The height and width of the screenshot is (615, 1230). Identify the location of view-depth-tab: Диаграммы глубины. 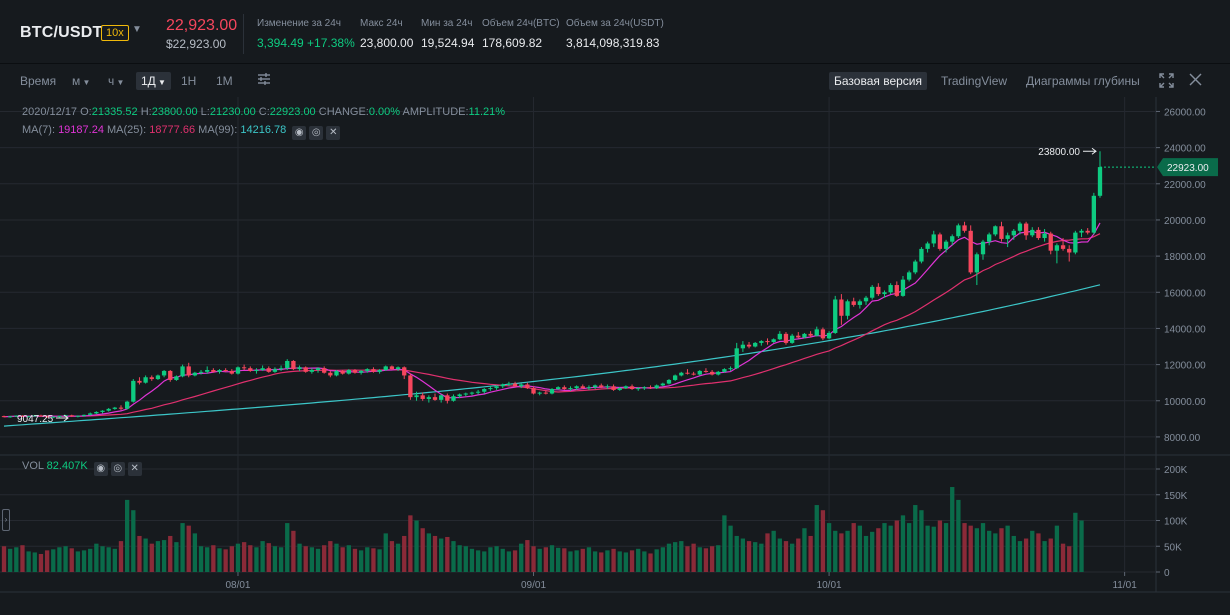
(1083, 81).